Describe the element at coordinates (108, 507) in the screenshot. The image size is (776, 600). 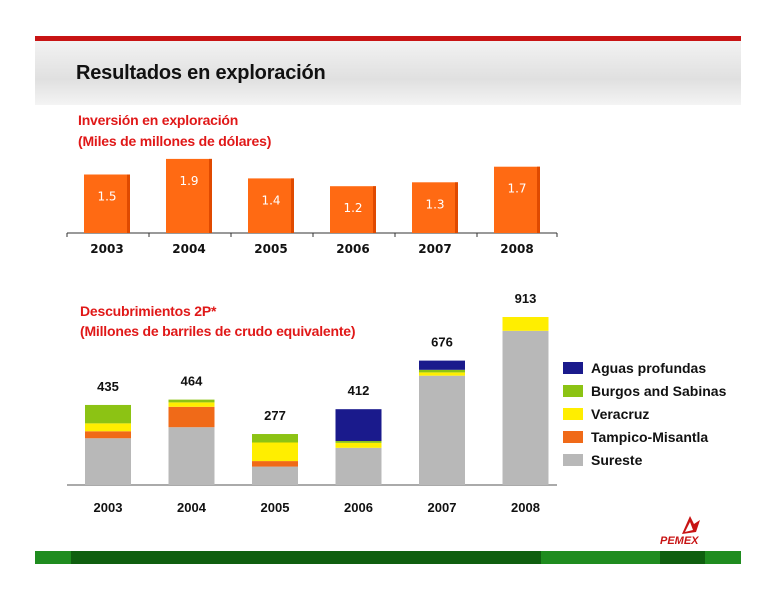
I see `discoveries-x-tick-label: 2003` at that location.